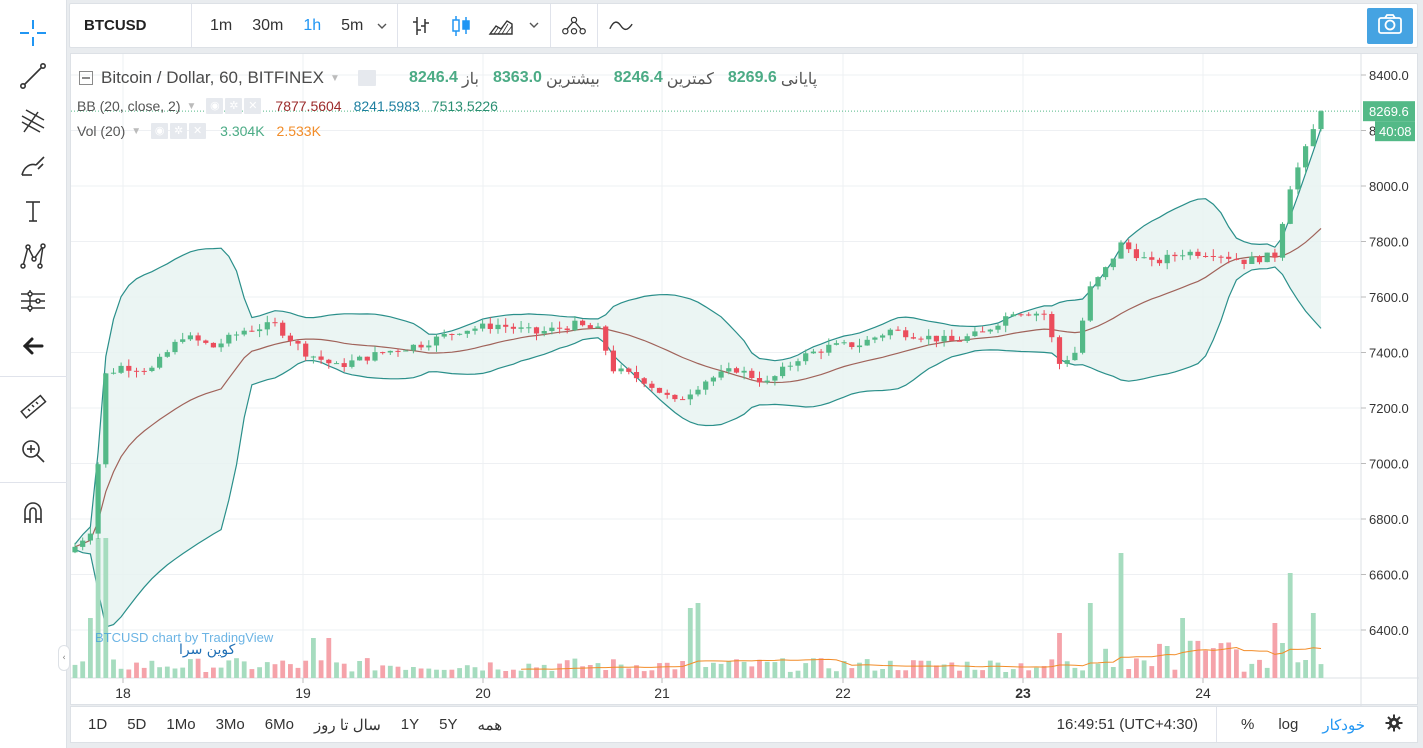 Image resolution: width=1423 pixels, height=748 pixels. Describe the element at coordinates (131, 25) in the screenshot. I see `symbol-search: BTCUSD` at that location.